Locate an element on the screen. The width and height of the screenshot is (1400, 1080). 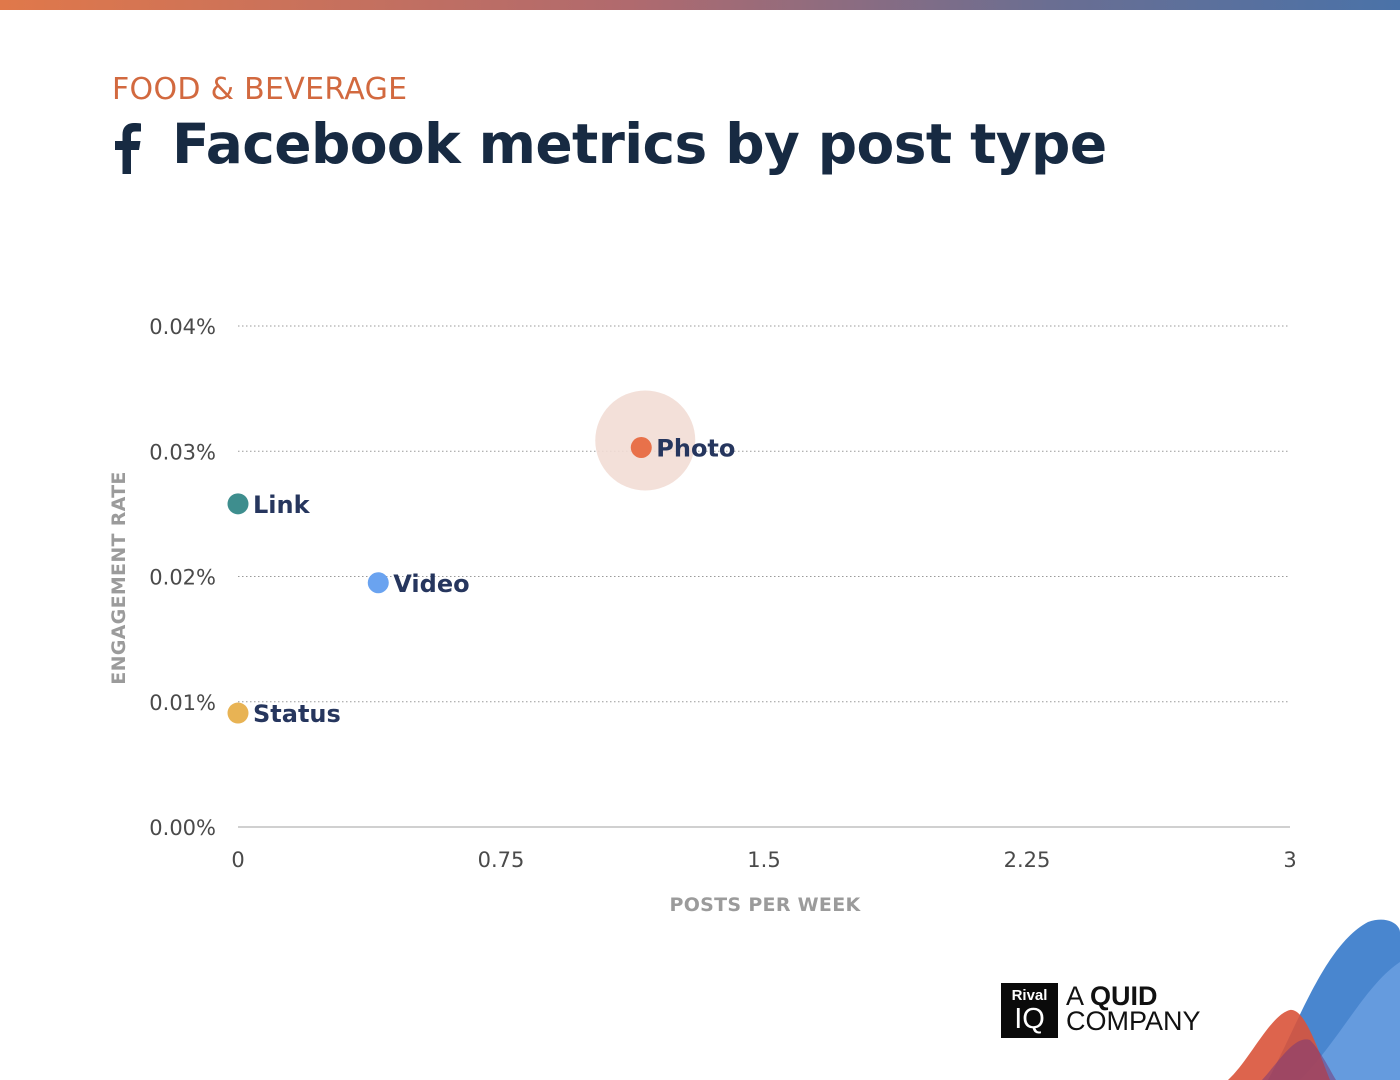
point-label-link: Link is located at coordinates (282, 505).